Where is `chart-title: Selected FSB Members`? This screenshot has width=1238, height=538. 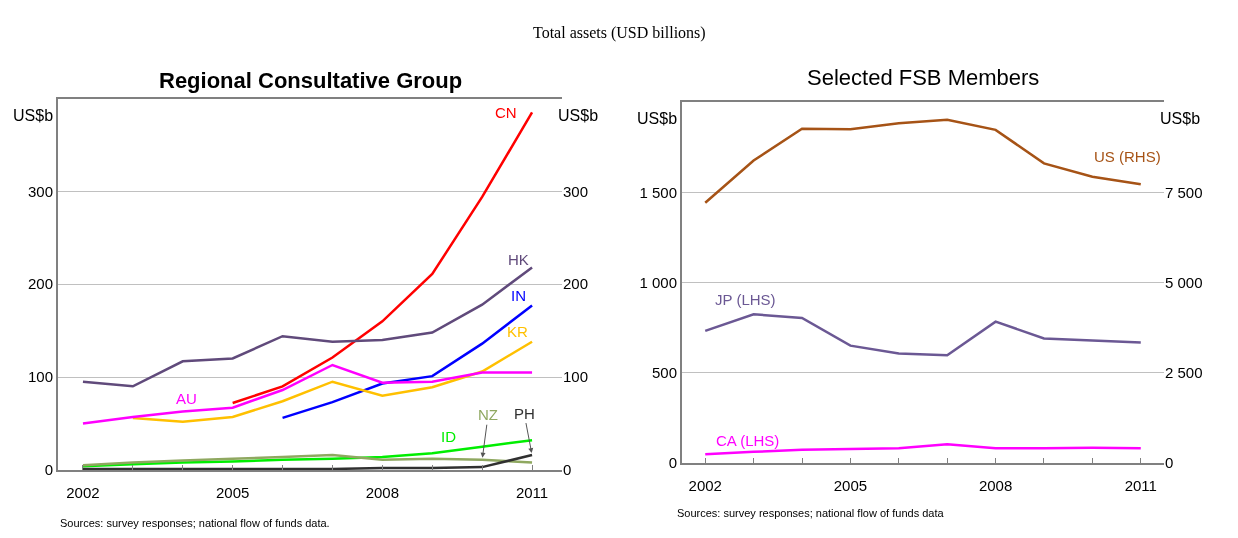
chart-title: Selected FSB Members is located at coordinates (923, 77).